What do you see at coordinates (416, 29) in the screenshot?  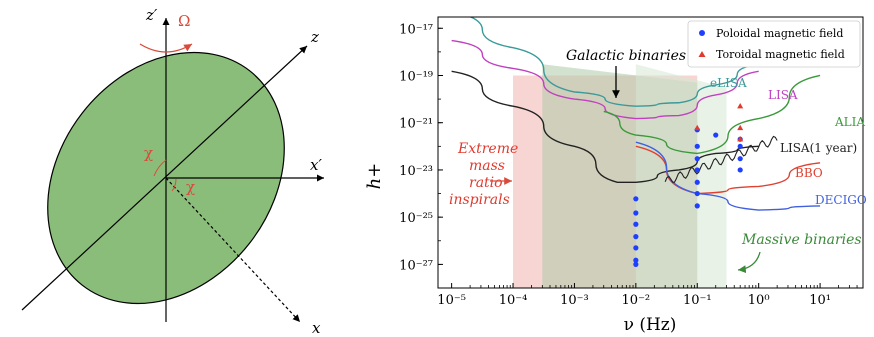 I see `y-tick-label: 10⁻¹⁷` at bounding box center [416, 29].